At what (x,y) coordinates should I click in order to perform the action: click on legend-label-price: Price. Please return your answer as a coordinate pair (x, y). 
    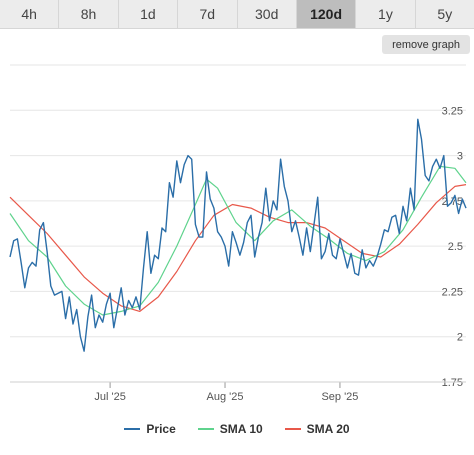
    Looking at the image, I should click on (161, 429).